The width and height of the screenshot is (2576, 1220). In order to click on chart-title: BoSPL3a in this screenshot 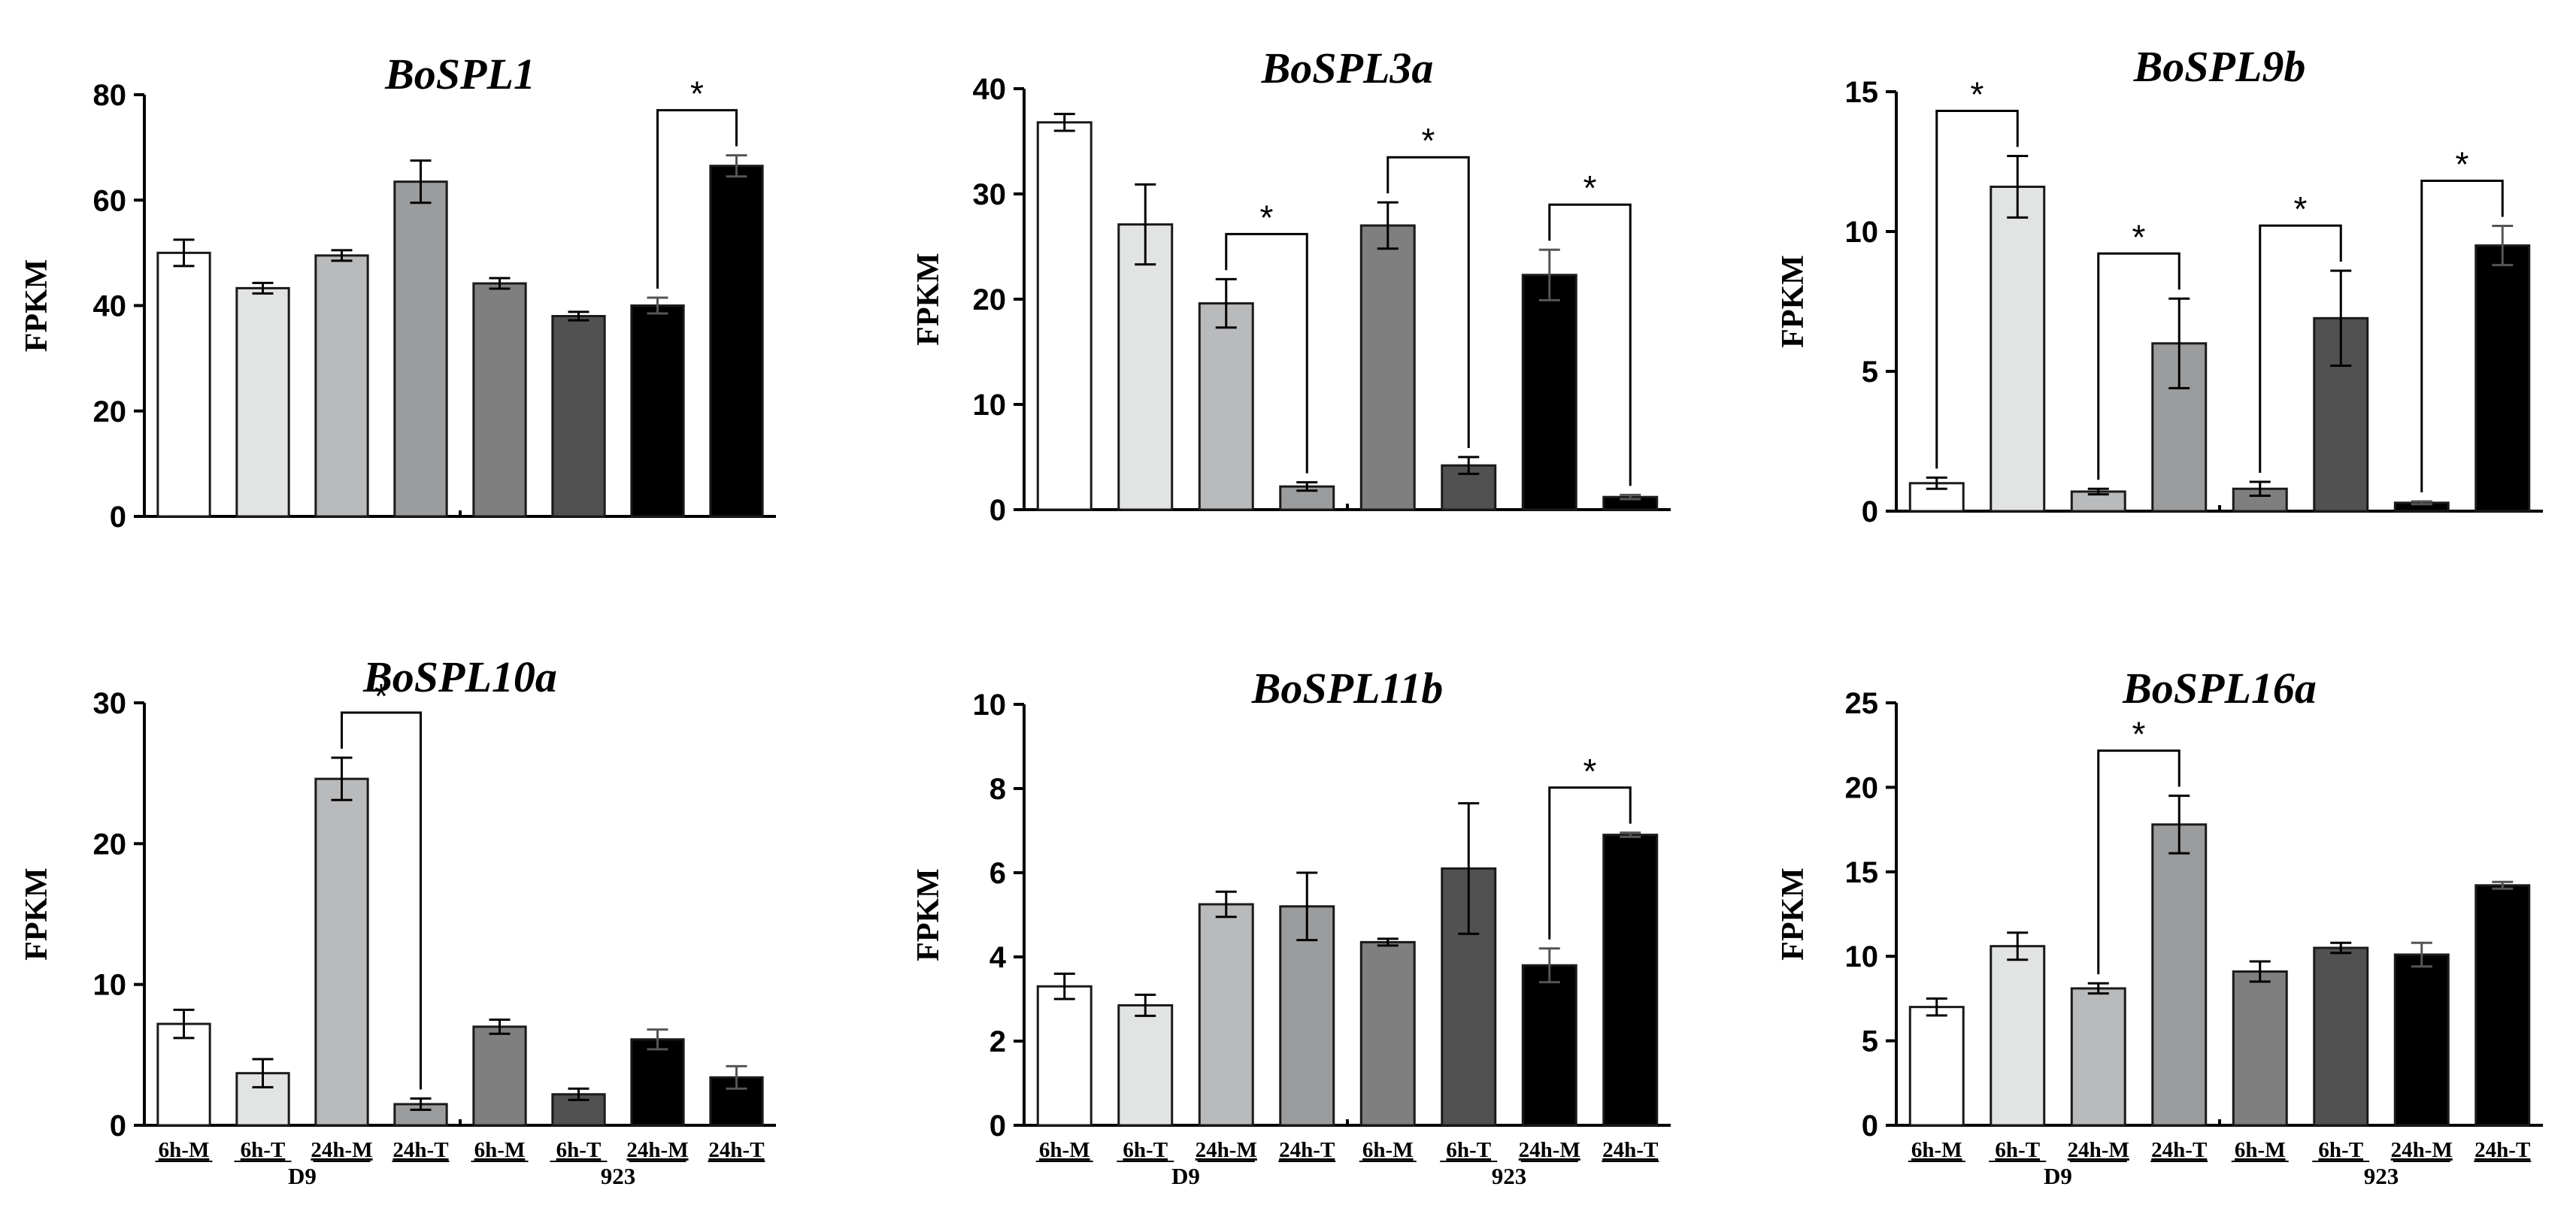, I will do `click(1347, 68)`.